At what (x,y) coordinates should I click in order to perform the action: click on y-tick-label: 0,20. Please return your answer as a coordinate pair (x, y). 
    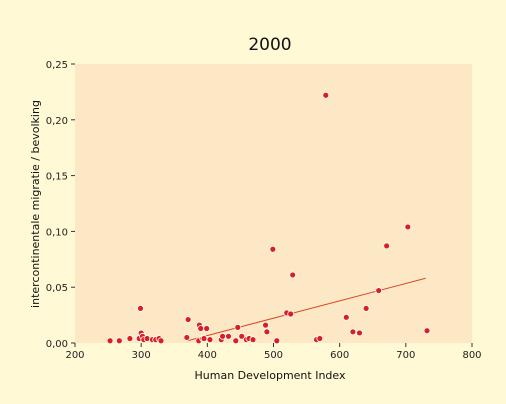
    Looking at the image, I should click on (57, 121).